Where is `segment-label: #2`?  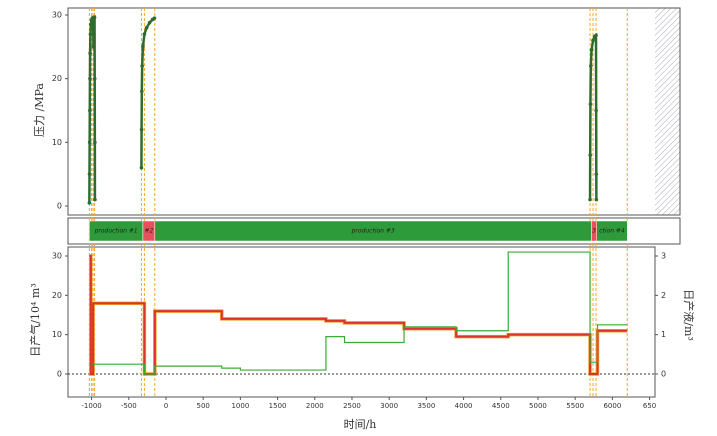 segment-label: #2 is located at coordinates (148, 231).